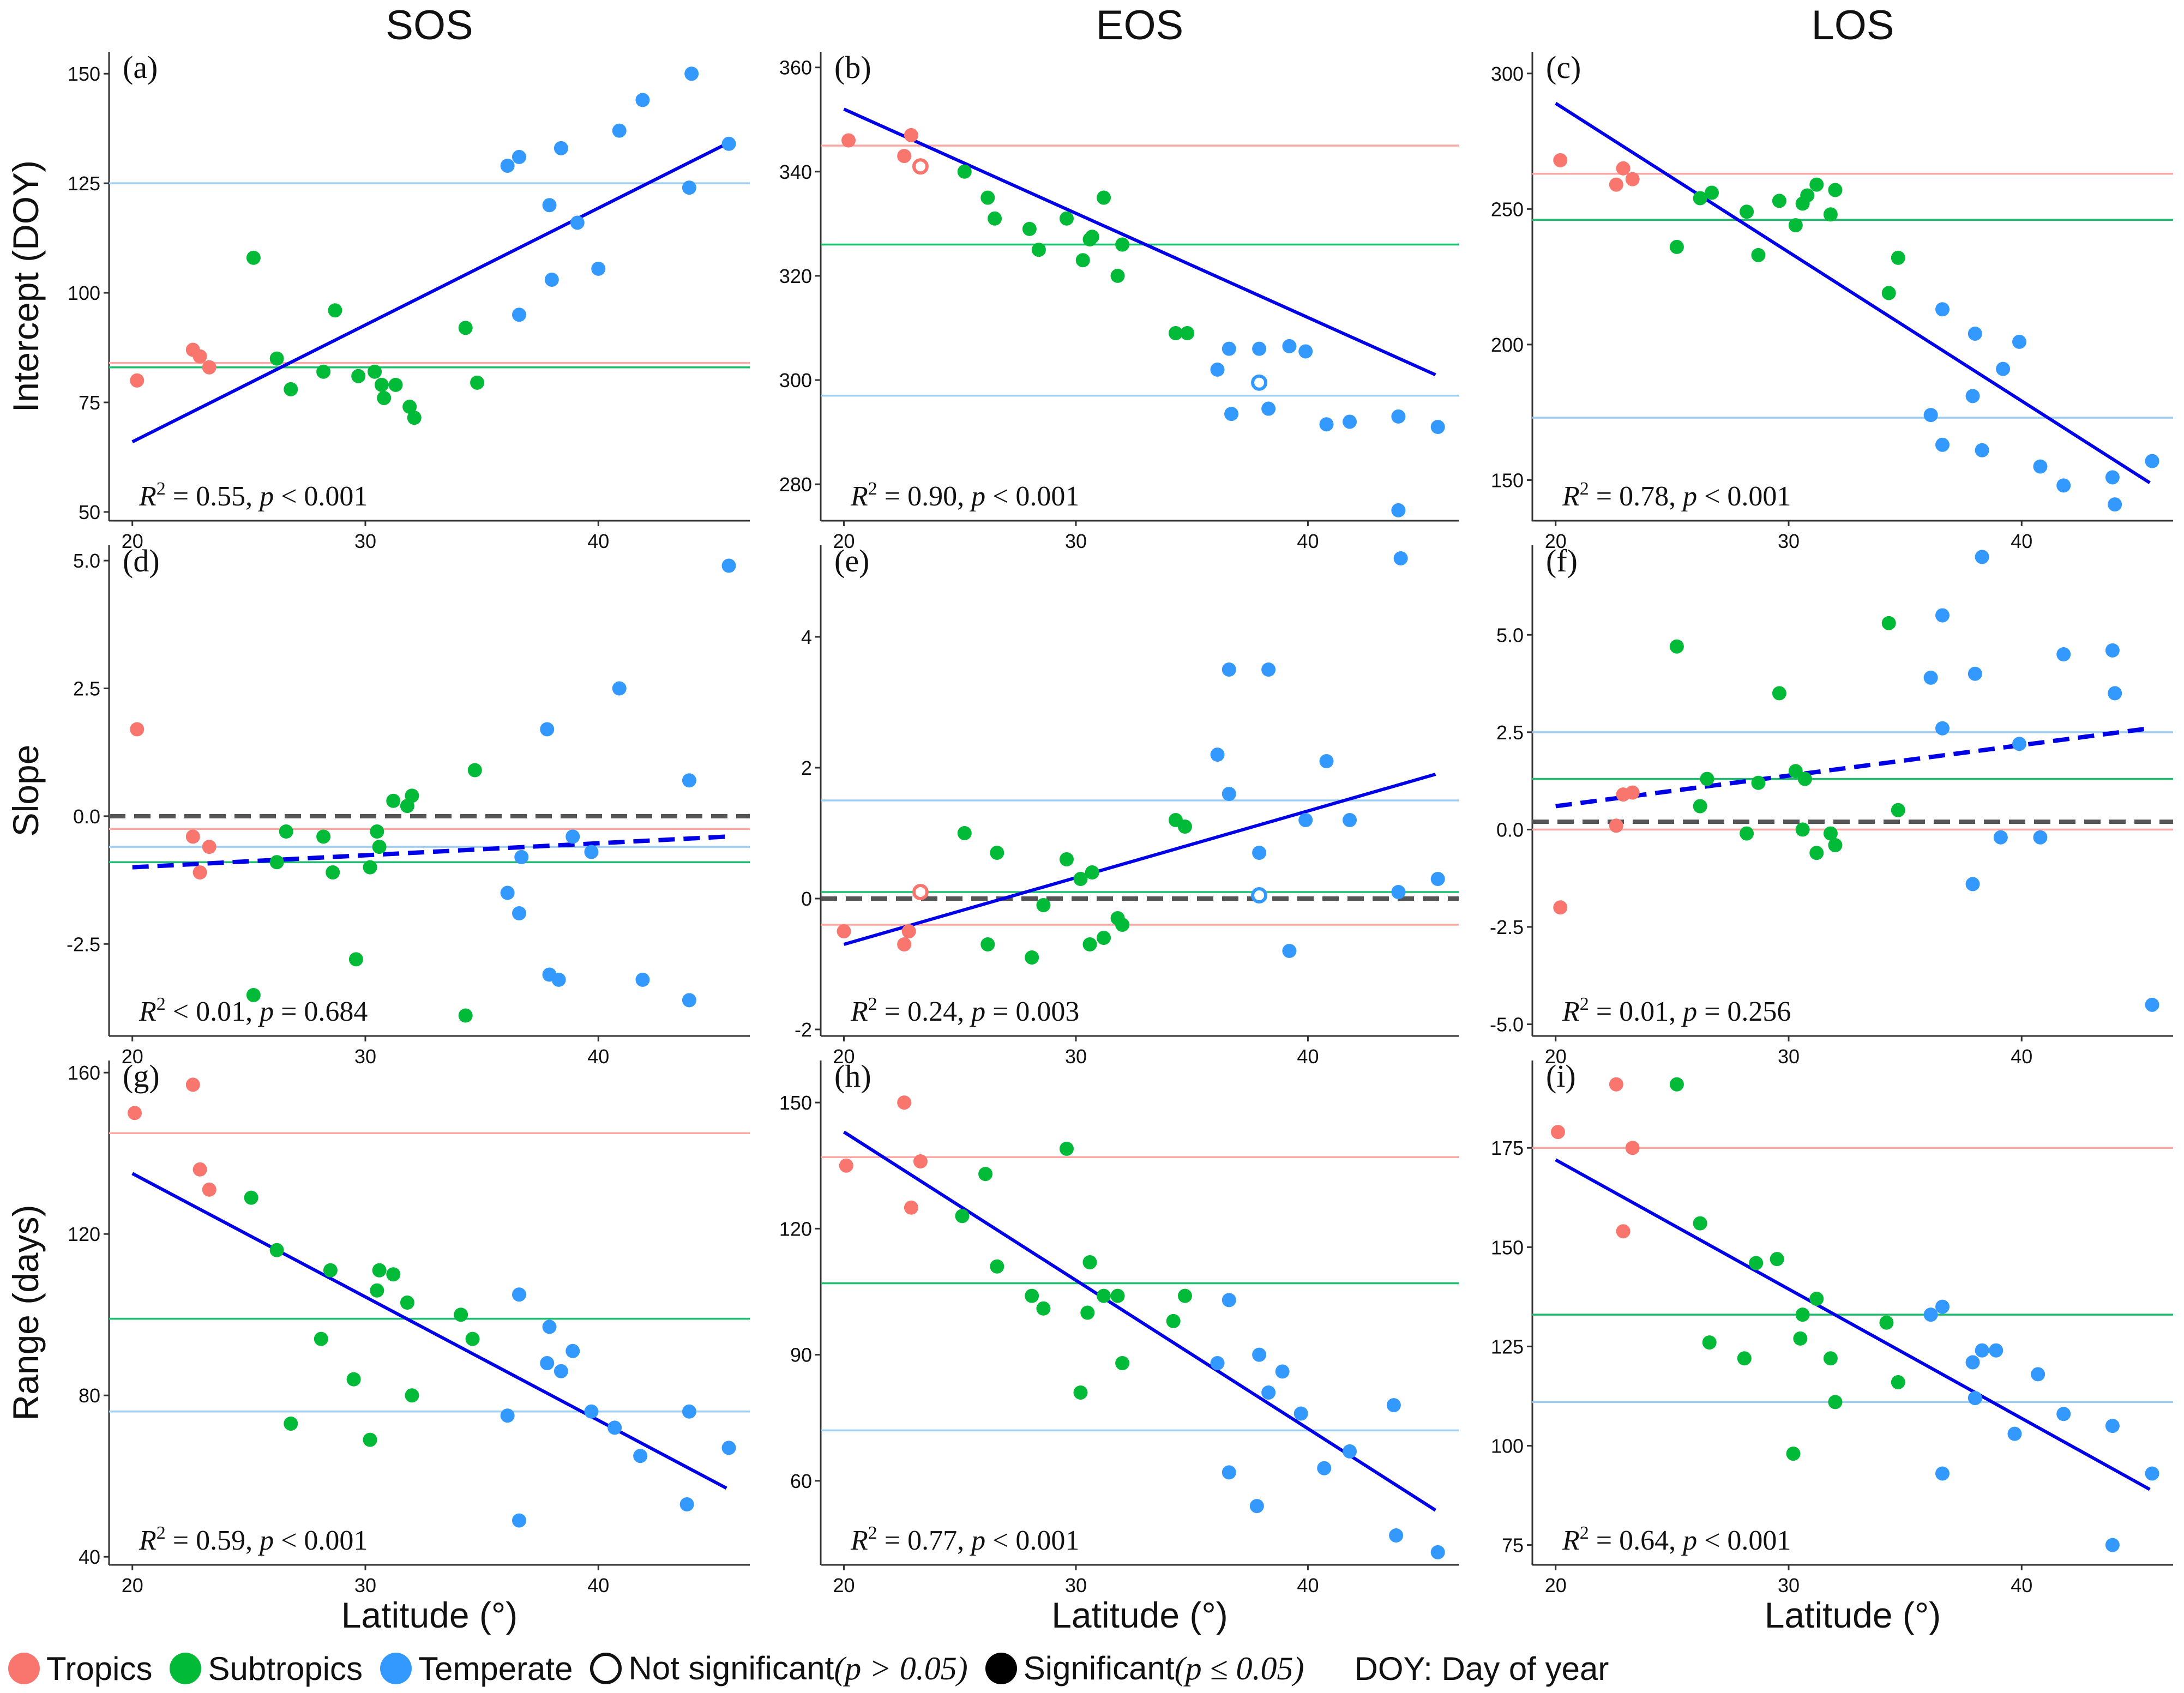 This screenshot has width=2184, height=1693. Describe the element at coordinates (1140, 25) in the screenshot. I see `column-title-eos: EOS` at that location.